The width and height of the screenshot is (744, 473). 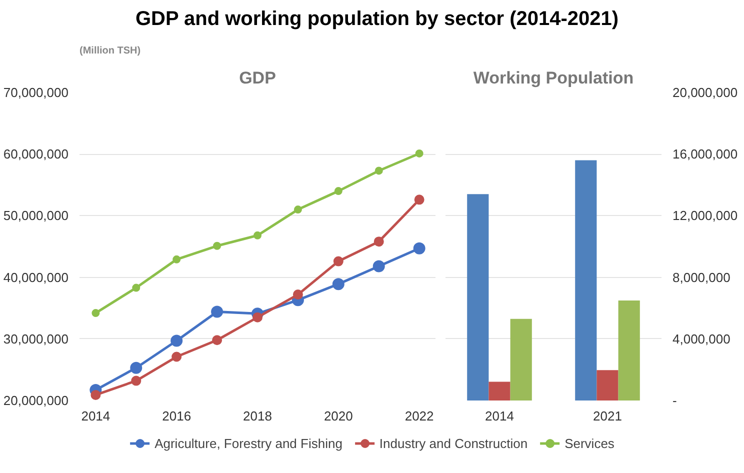 I want to click on legend-label: Industry and Construction, so click(x=453, y=443).